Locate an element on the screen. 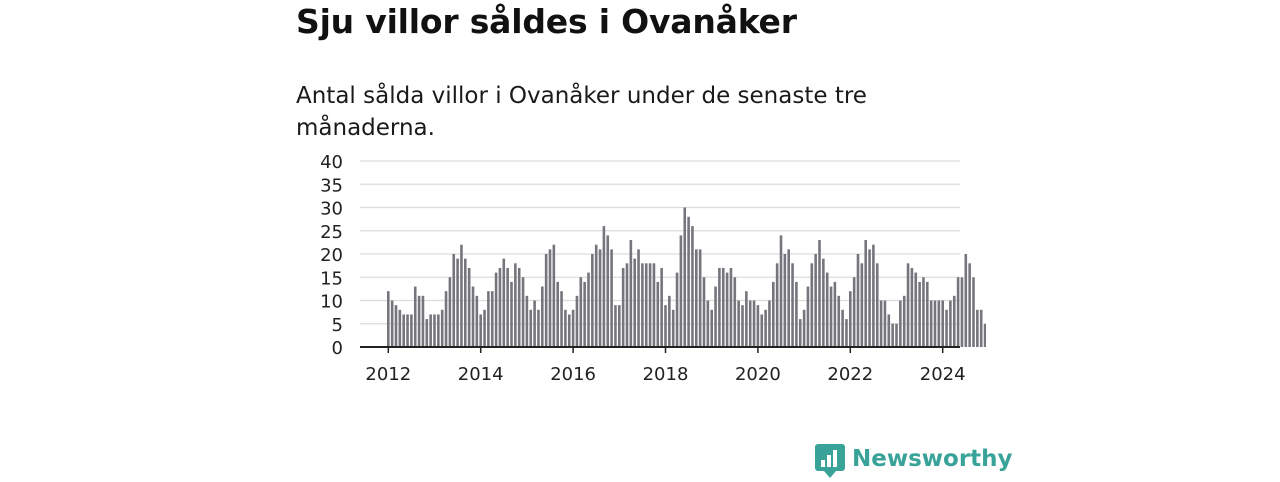 Image resolution: width=1280 pixels, height=482 pixels. brand-logo: Newsworthy is located at coordinates (914, 462).